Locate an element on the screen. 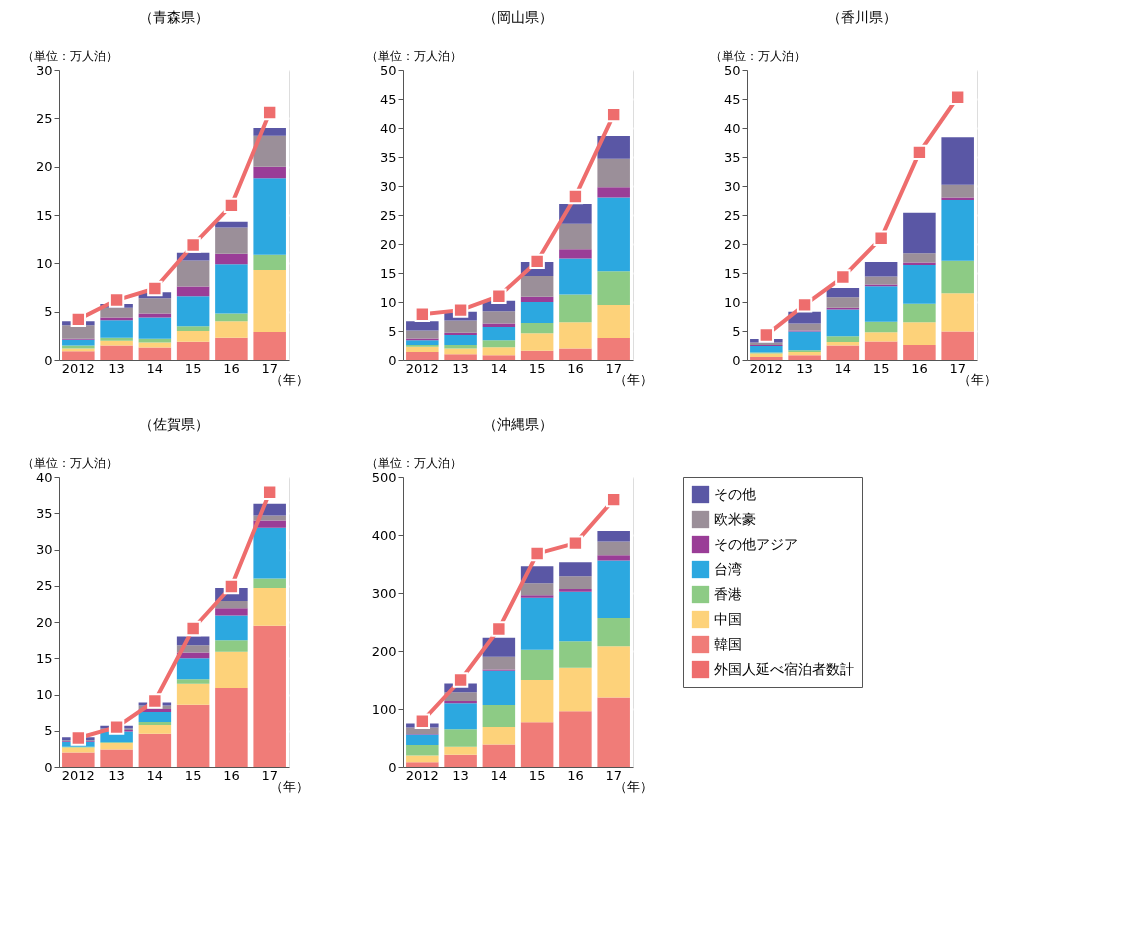  chart-title: （岡山県） is located at coordinates (518, 17).